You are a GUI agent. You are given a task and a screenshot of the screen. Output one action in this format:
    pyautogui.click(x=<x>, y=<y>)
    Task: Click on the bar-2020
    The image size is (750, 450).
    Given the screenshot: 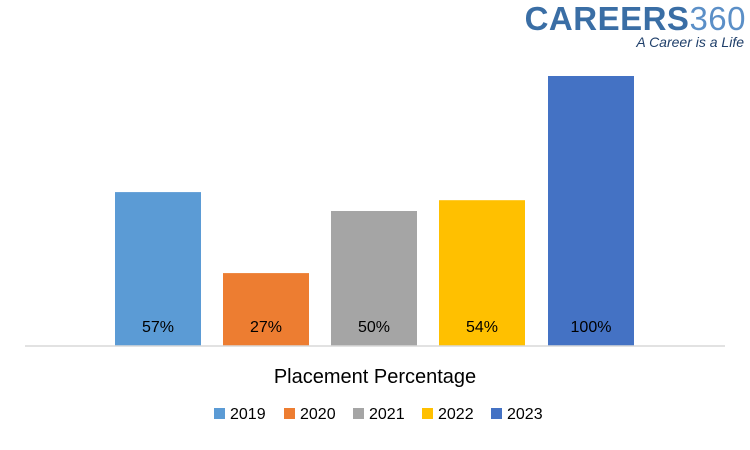 What is the action you would take?
    pyautogui.click(x=266, y=309)
    